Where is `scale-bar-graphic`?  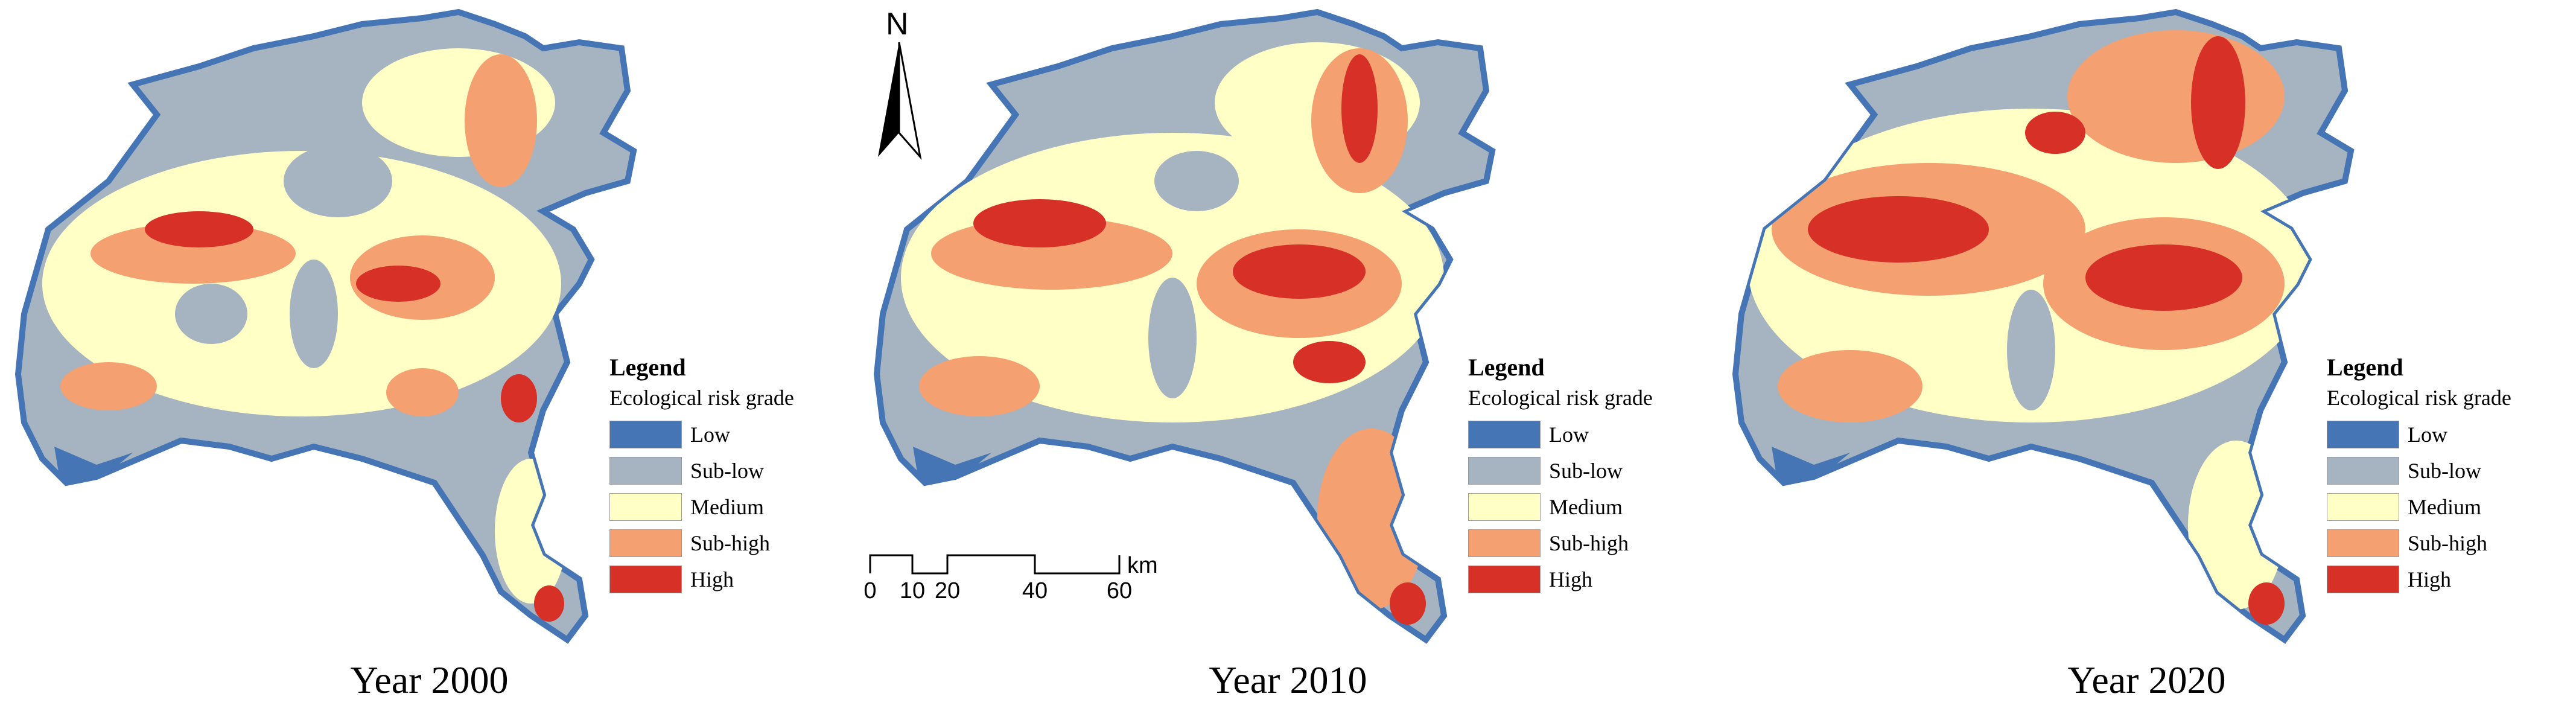 scale-bar-graphic is located at coordinates (995, 564).